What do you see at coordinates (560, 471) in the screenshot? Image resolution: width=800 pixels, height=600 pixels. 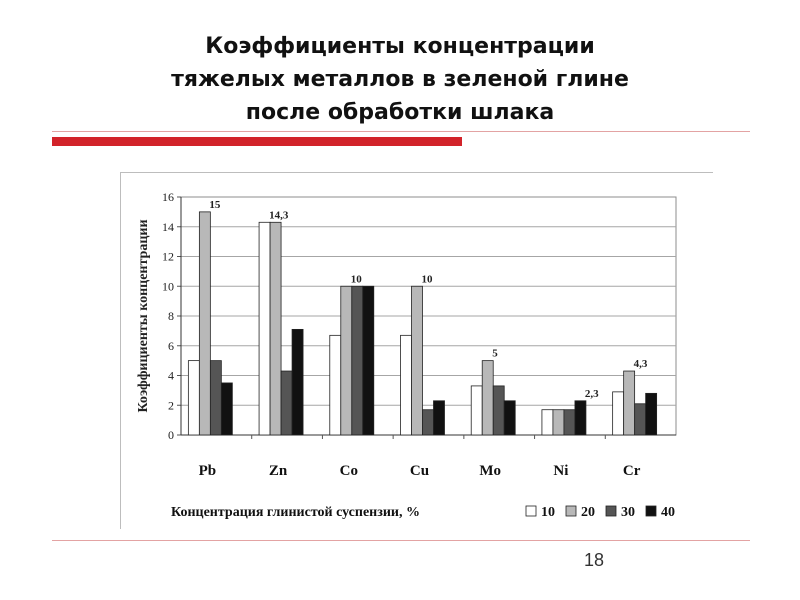 I see `category-label-ni: Ni` at bounding box center [560, 471].